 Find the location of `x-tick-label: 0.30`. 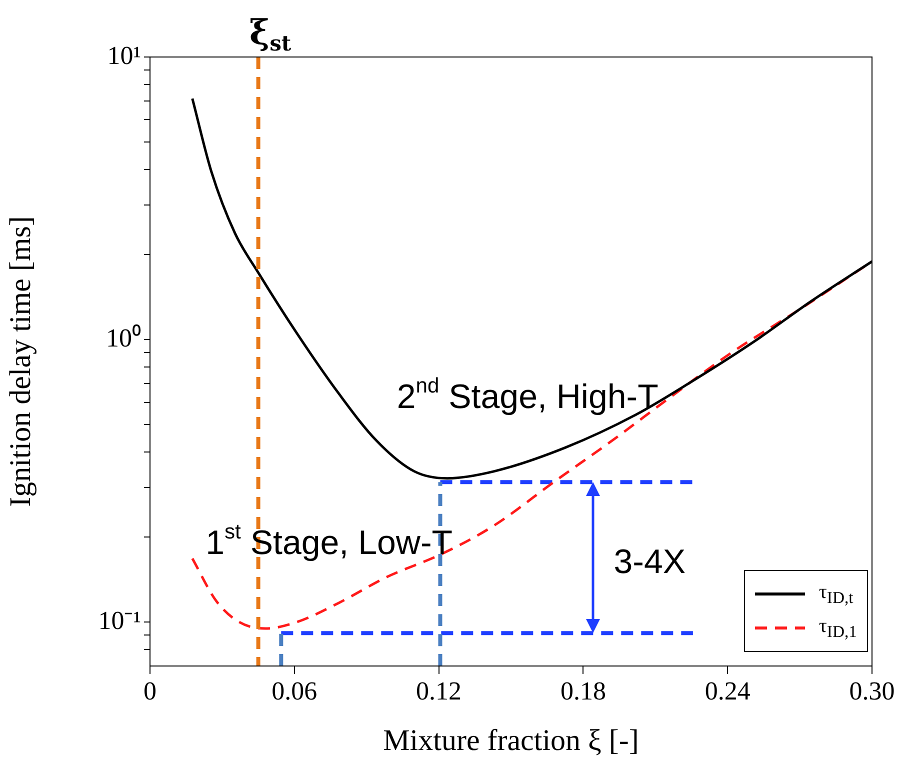

x-tick-label: 0.30 is located at coordinates (872, 691).